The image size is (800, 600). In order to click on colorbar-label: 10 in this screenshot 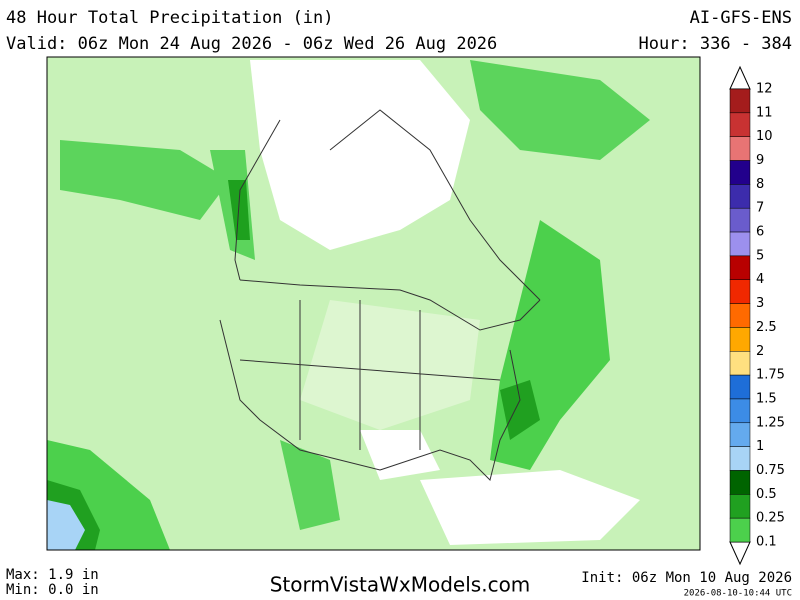, I will do `click(764, 136)`.